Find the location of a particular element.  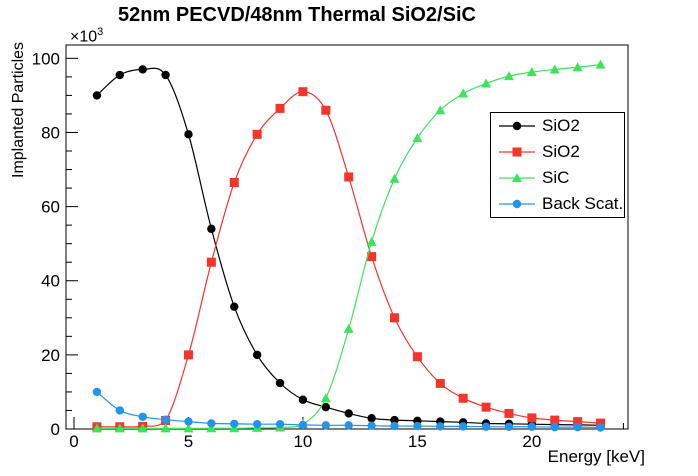

y-axis: 0 20 40 60 80 100 is located at coordinates (55, 244).